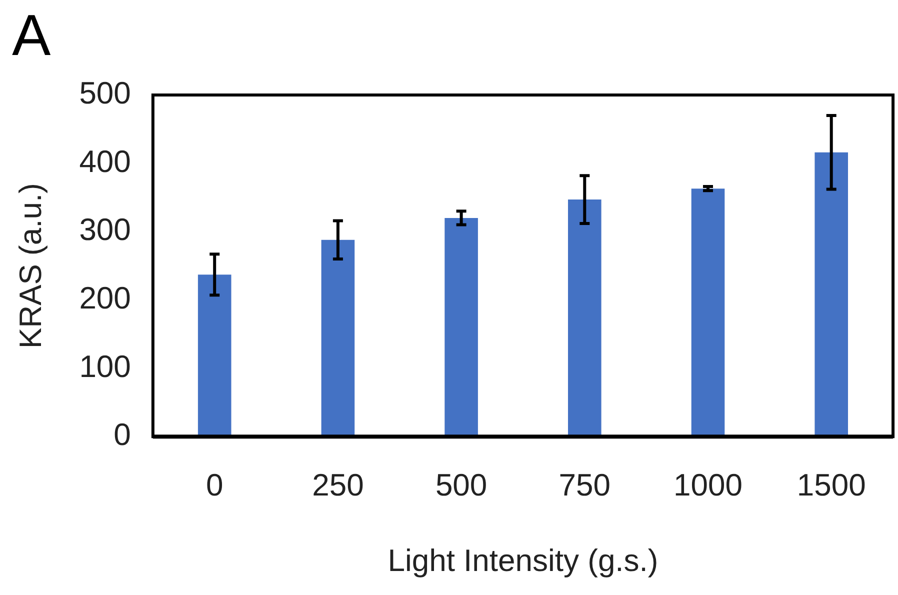 The image size is (898, 595). What do you see at coordinates (215, 485) in the screenshot?
I see `x-tick-label: 0` at bounding box center [215, 485].